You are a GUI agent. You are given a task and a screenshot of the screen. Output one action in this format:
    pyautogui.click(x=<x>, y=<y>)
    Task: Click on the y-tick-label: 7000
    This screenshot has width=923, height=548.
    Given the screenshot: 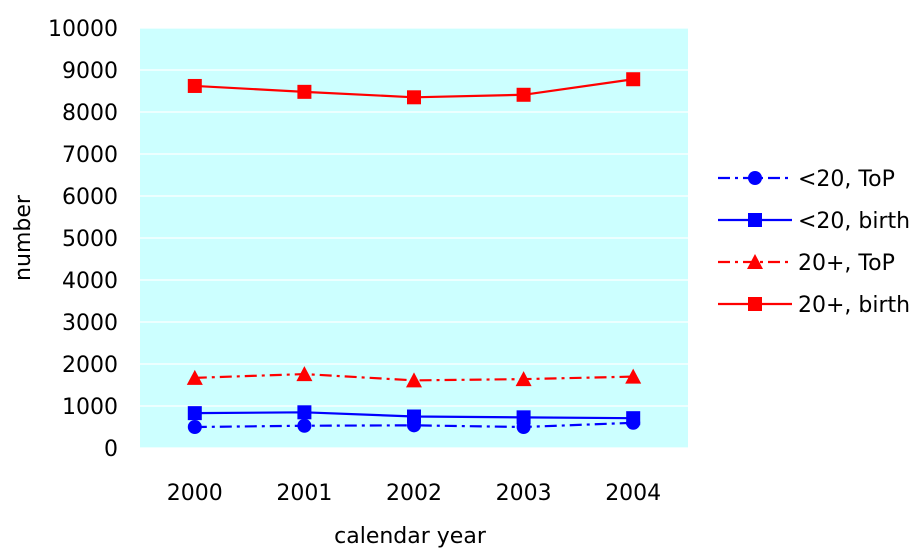 What is the action you would take?
    pyautogui.click(x=90, y=155)
    